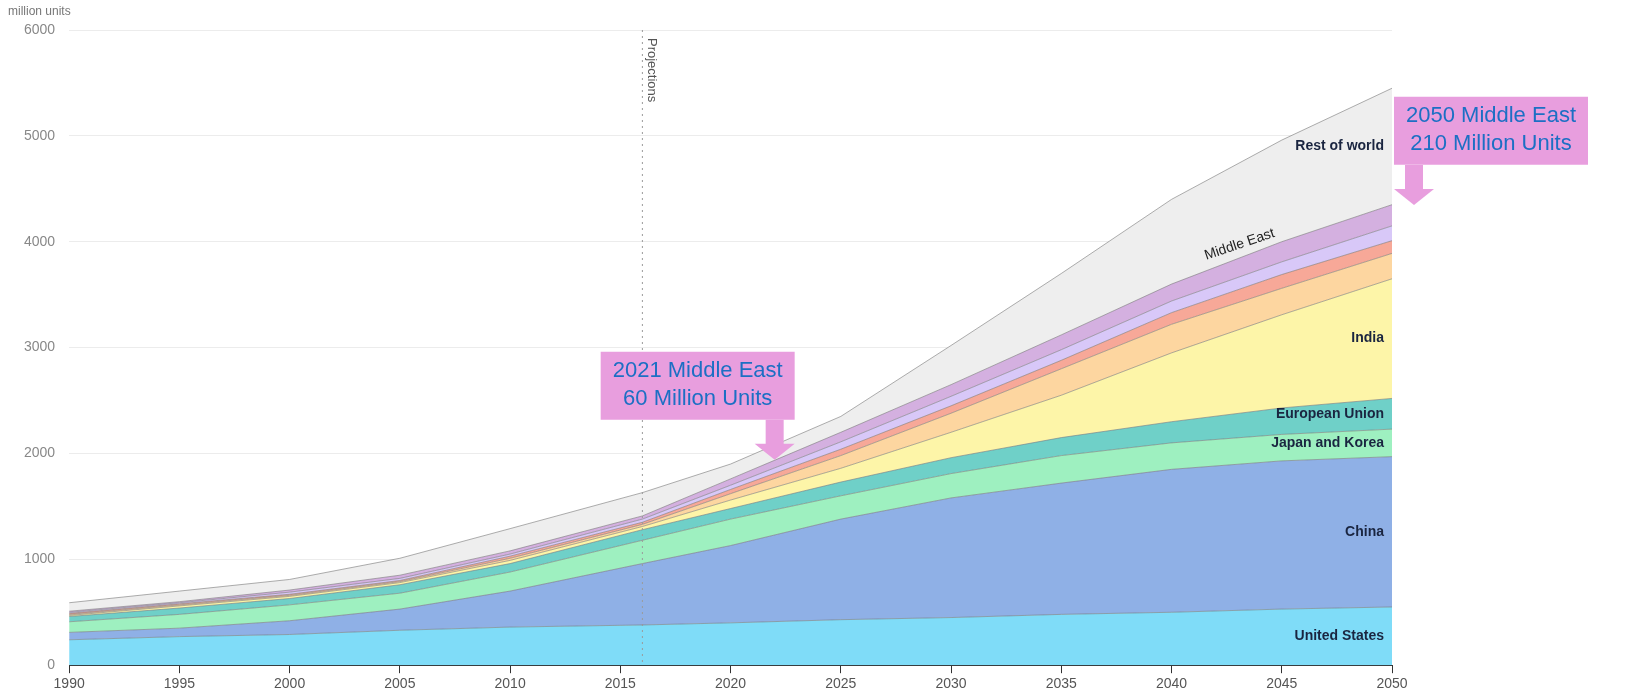  I want to click on series-label: China, so click(1365, 530).